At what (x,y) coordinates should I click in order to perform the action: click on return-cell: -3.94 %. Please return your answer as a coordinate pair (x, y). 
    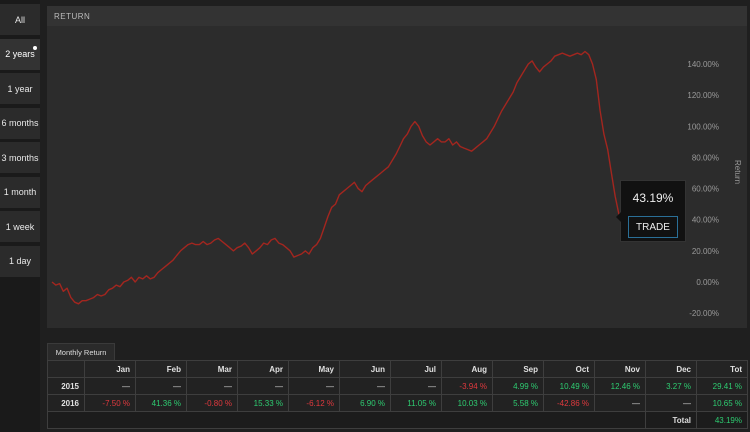
    Looking at the image, I should click on (467, 386).